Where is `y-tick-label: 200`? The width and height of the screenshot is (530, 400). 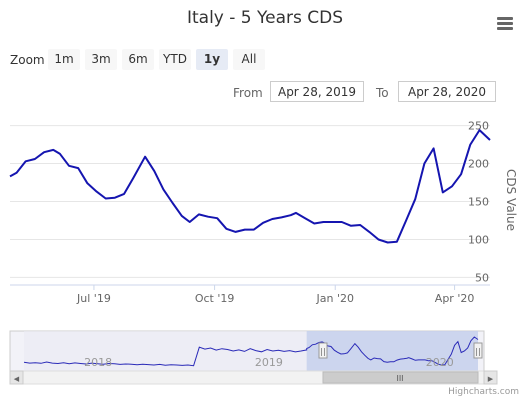 y-tick-label: 200 is located at coordinates (478, 164).